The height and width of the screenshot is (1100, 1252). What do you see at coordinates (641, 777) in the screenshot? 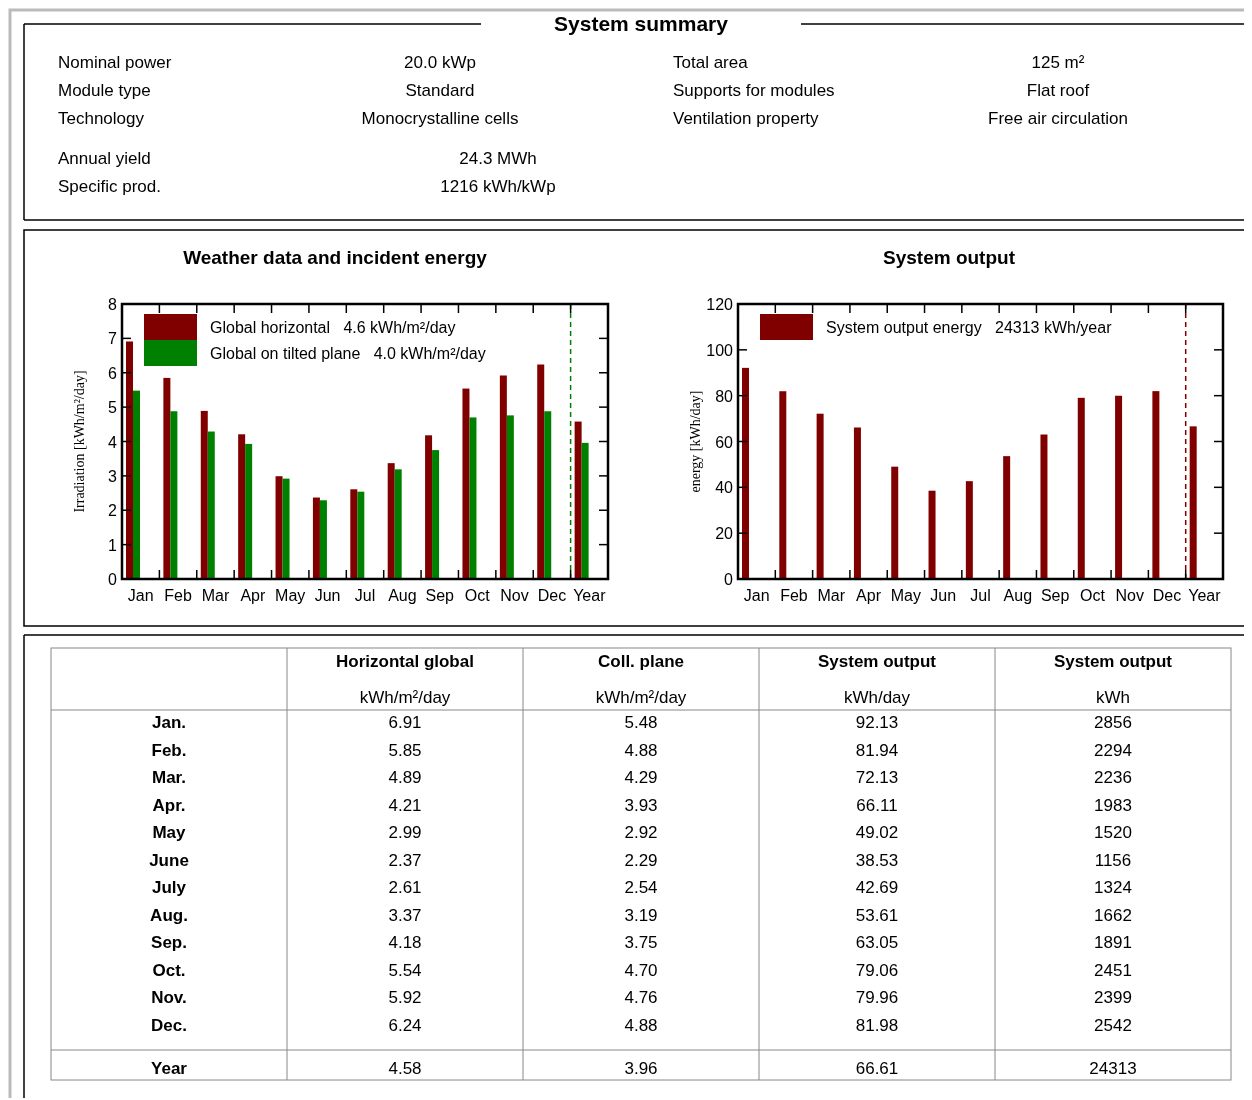
I see `text: 4.29` at bounding box center [641, 777].